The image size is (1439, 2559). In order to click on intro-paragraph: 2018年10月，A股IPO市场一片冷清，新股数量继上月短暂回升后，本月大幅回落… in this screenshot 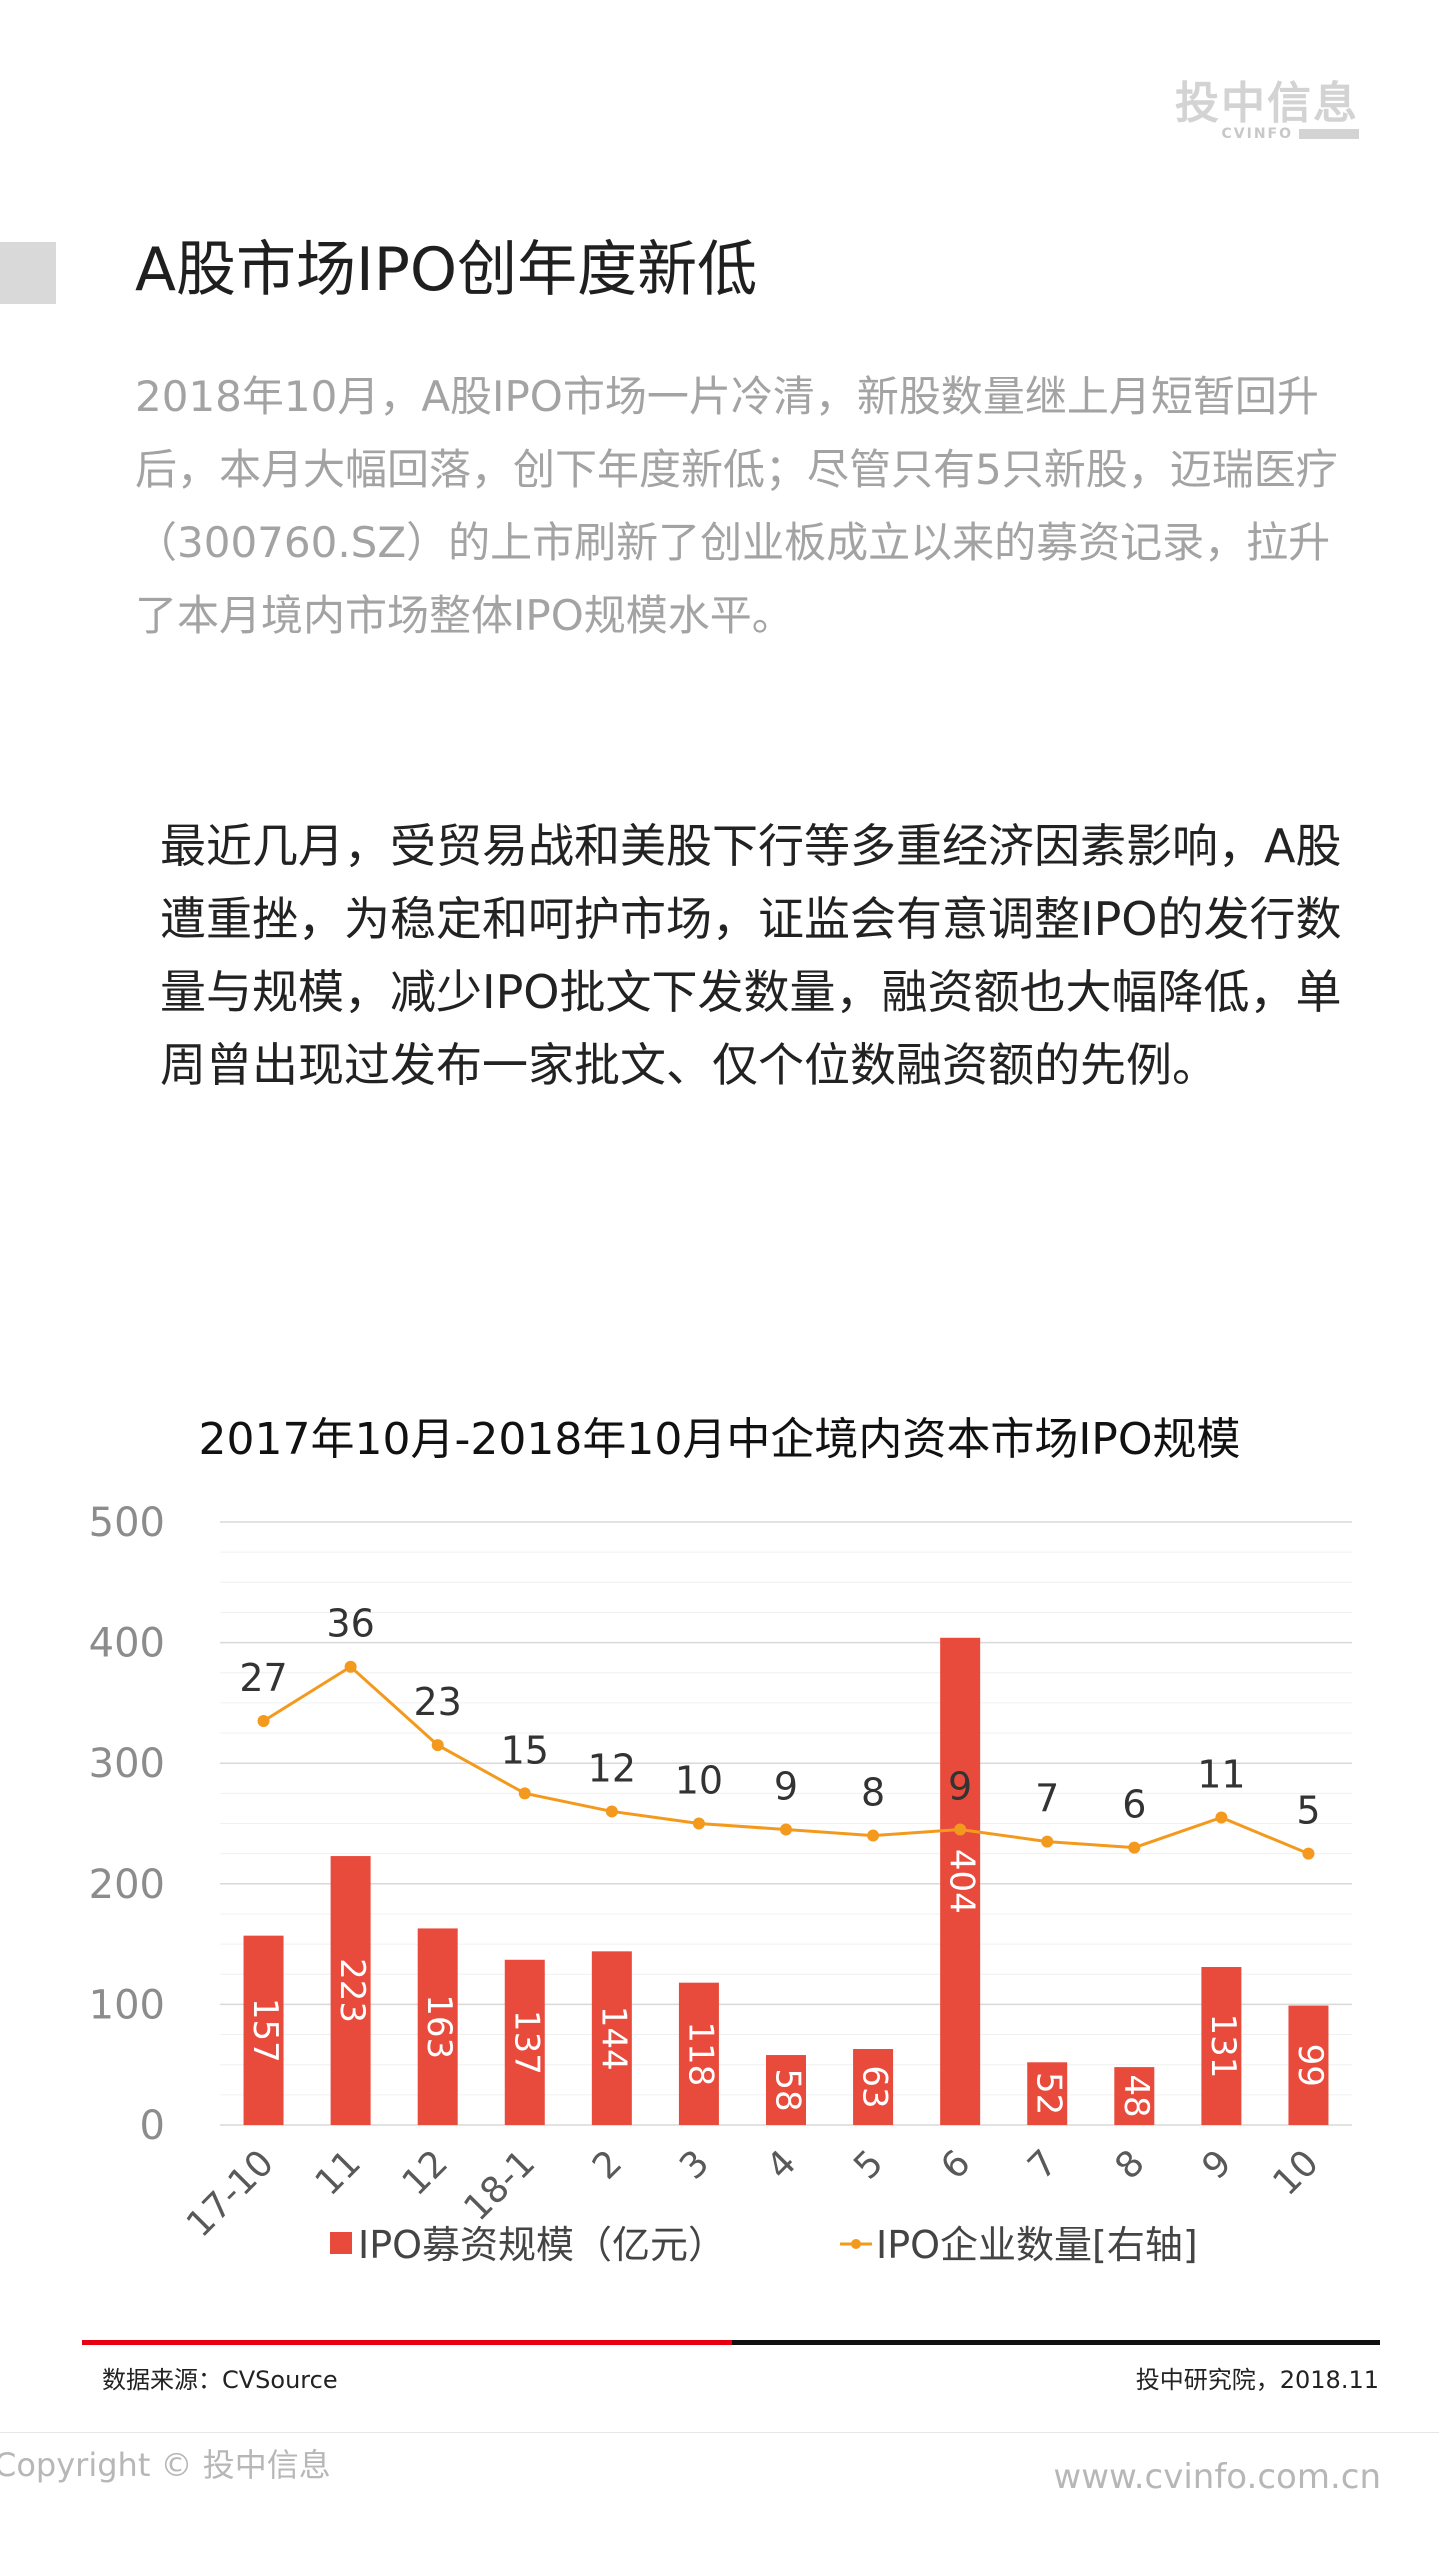, I will do `click(736, 506)`.